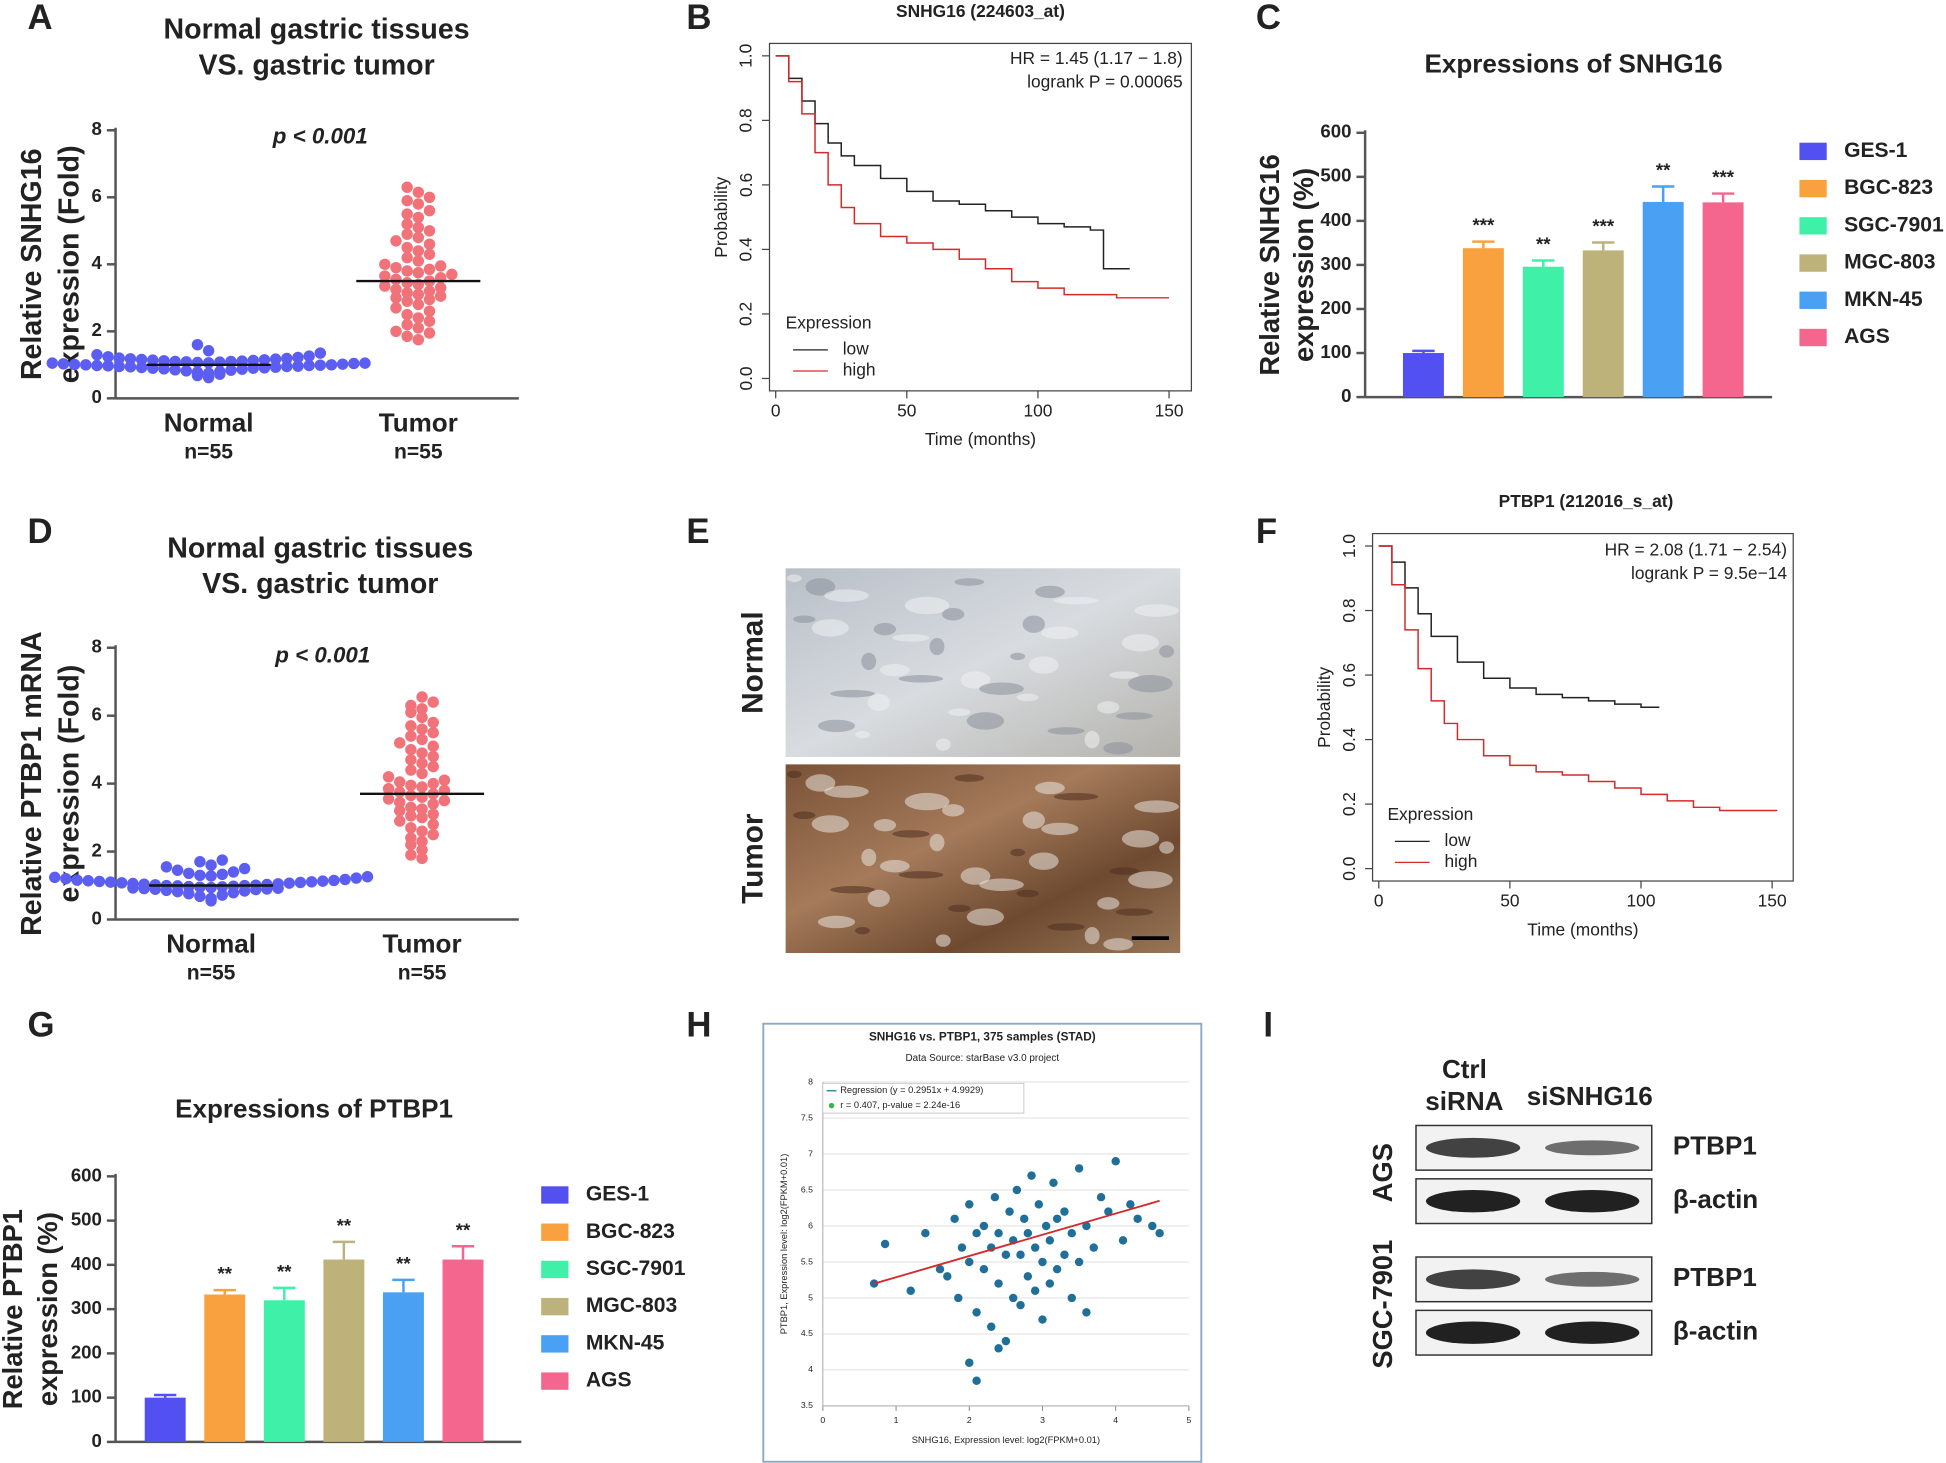 This screenshot has width=1946, height=1463. I want to click on x-tick-label: 4, so click(1115, 1420).